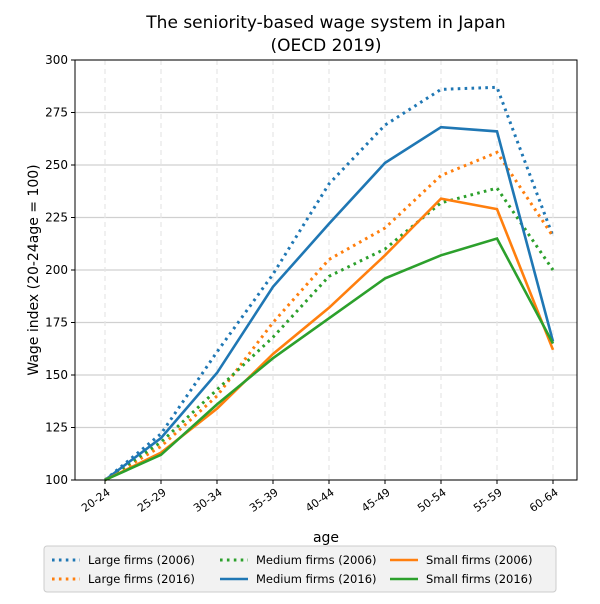 The height and width of the screenshot is (604, 600). What do you see at coordinates (141, 579) in the screenshot?
I see `legend-label: Large firms (2016)` at bounding box center [141, 579].